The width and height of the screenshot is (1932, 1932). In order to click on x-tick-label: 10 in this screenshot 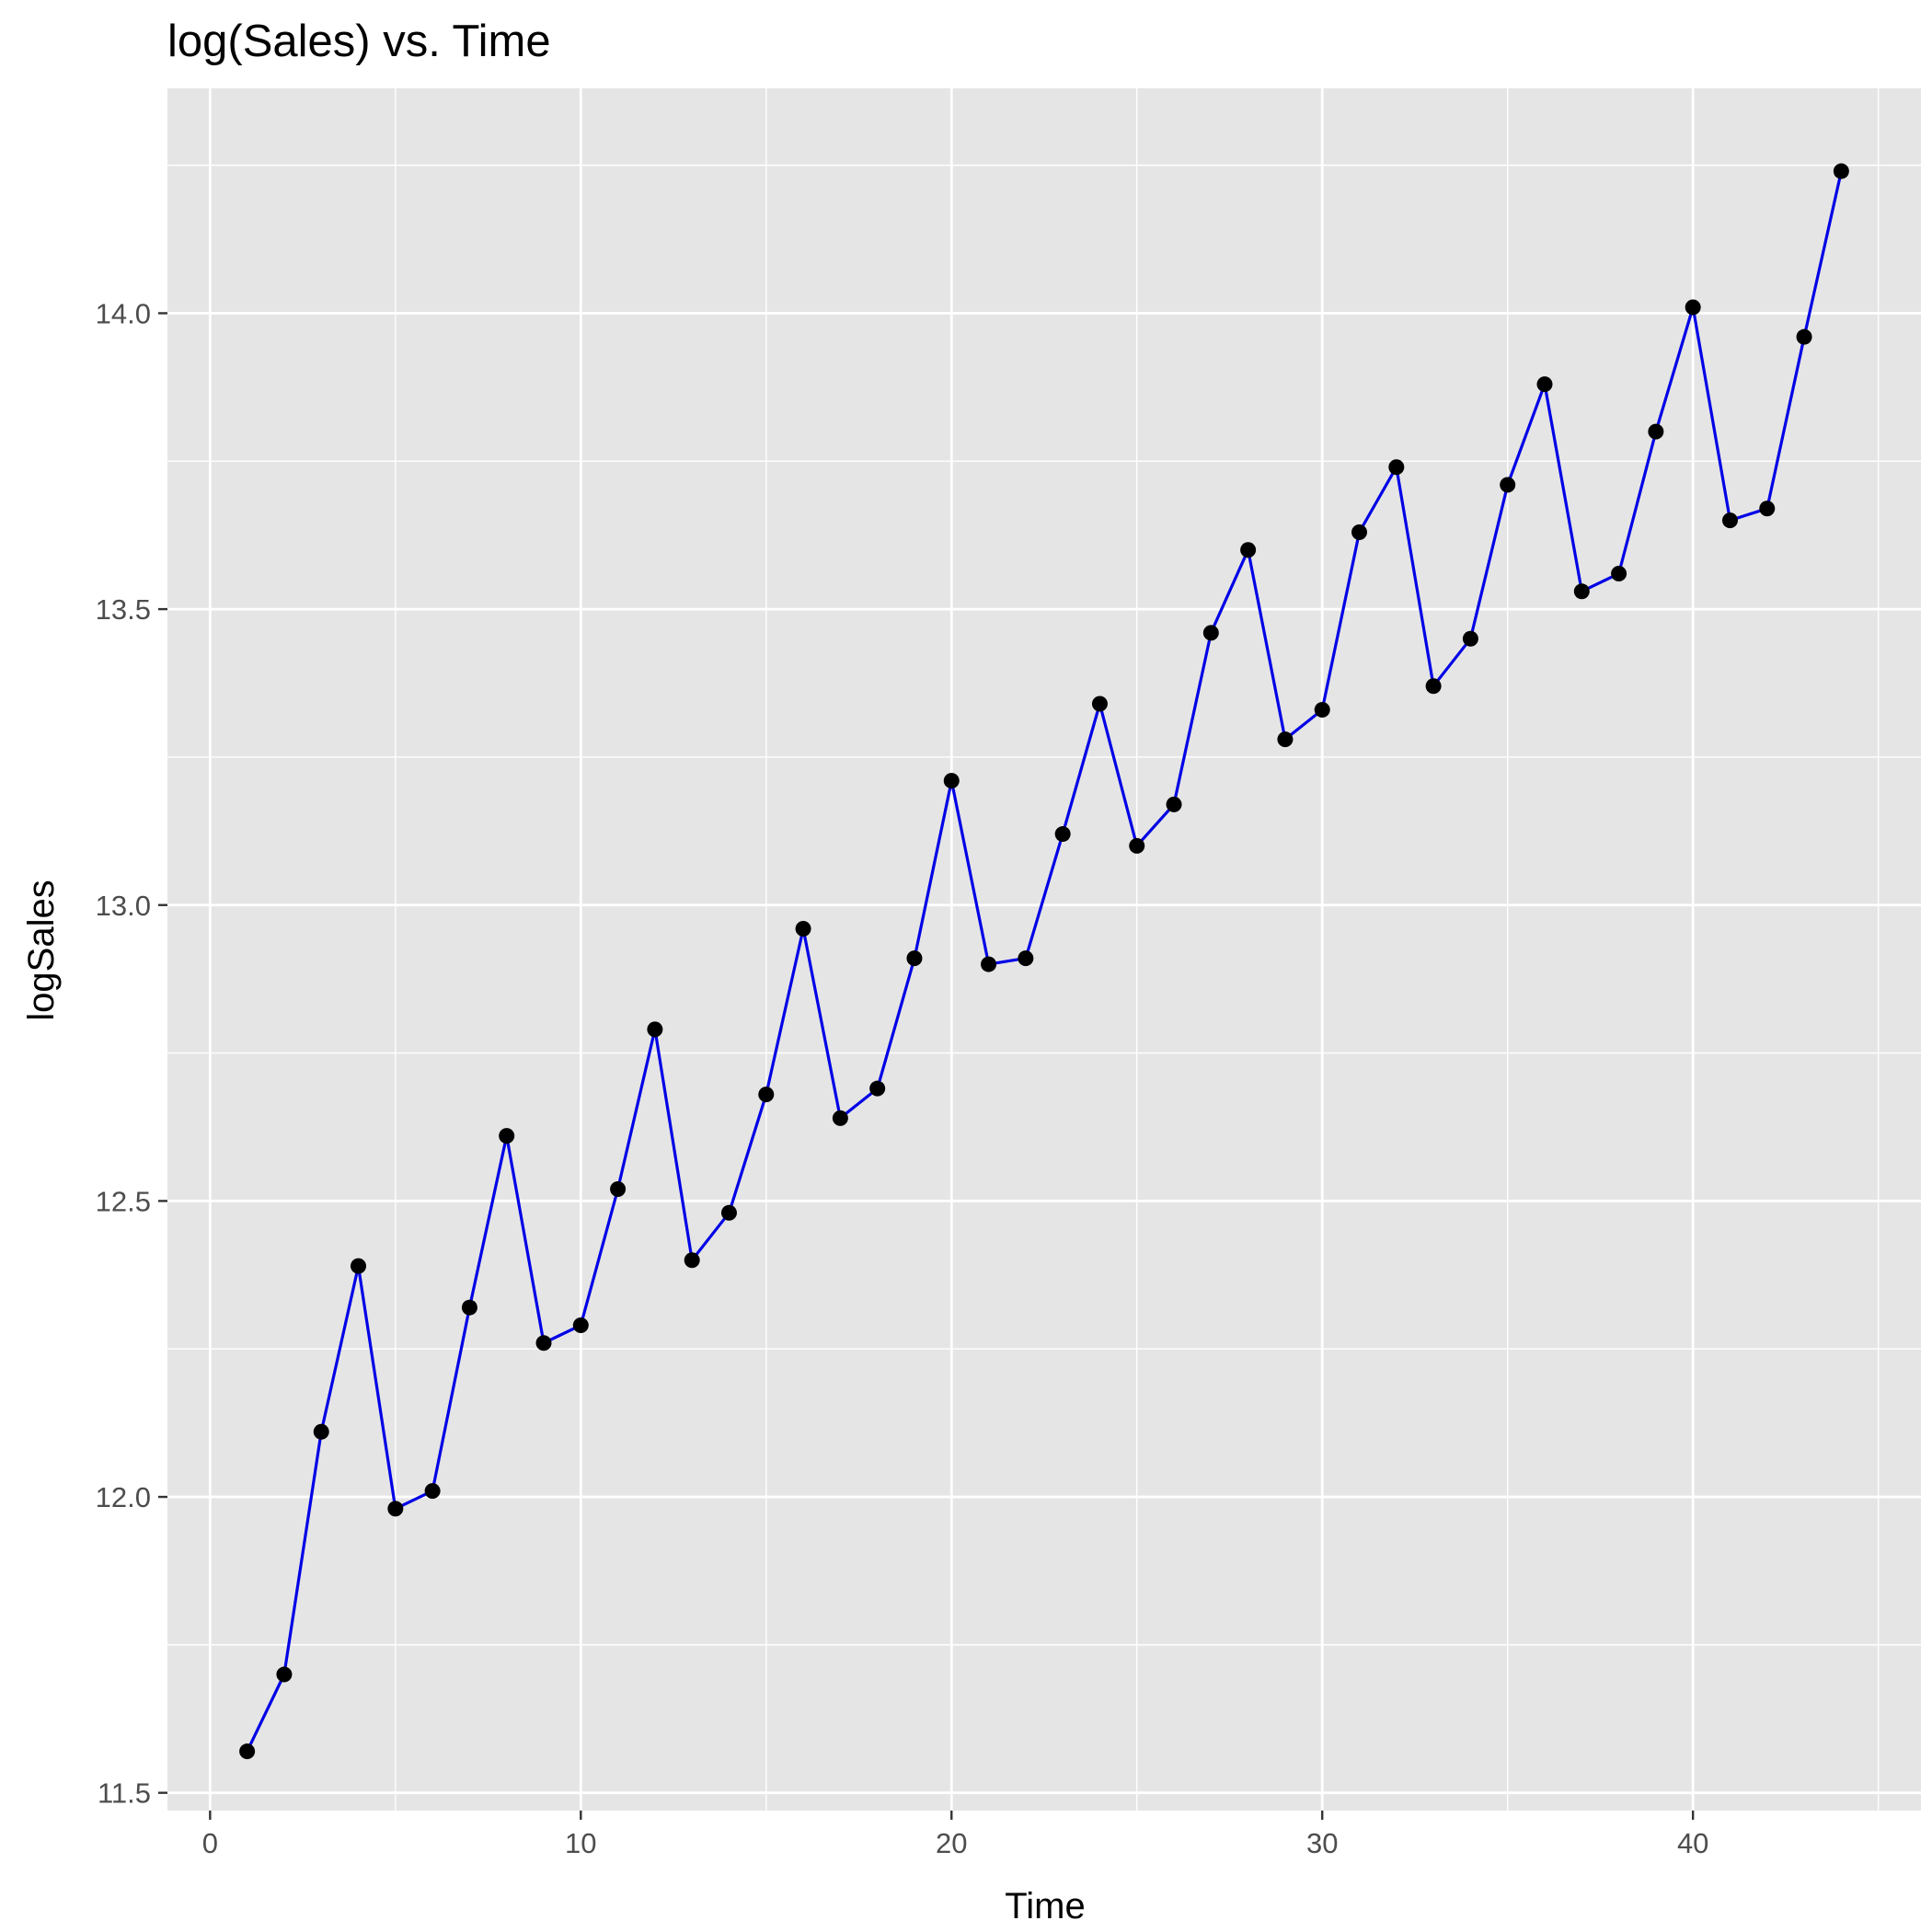, I will do `click(580, 1843)`.